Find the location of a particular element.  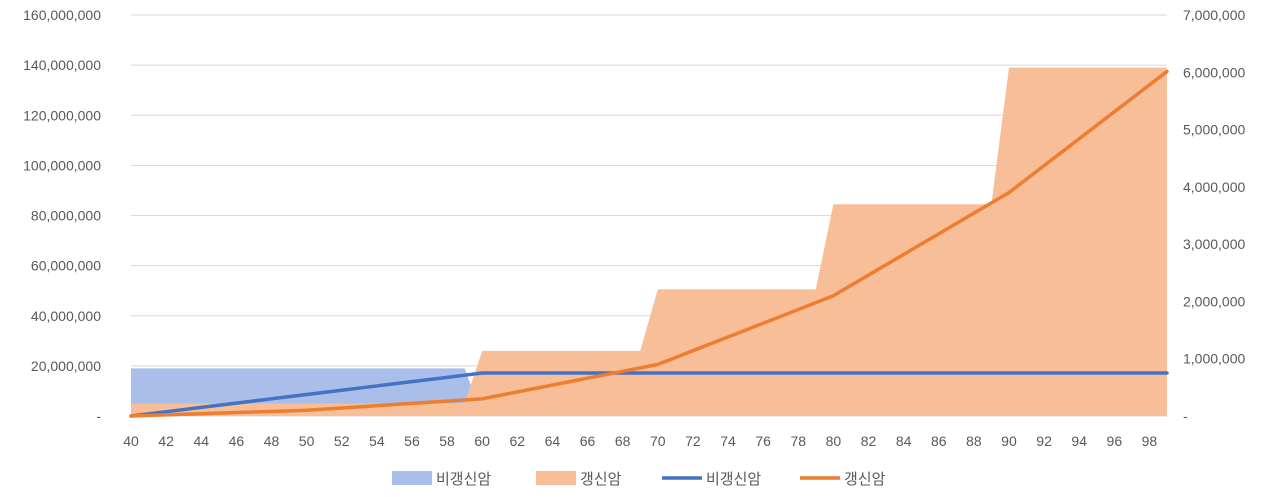

x-tick-label: 86 is located at coordinates (939, 441).